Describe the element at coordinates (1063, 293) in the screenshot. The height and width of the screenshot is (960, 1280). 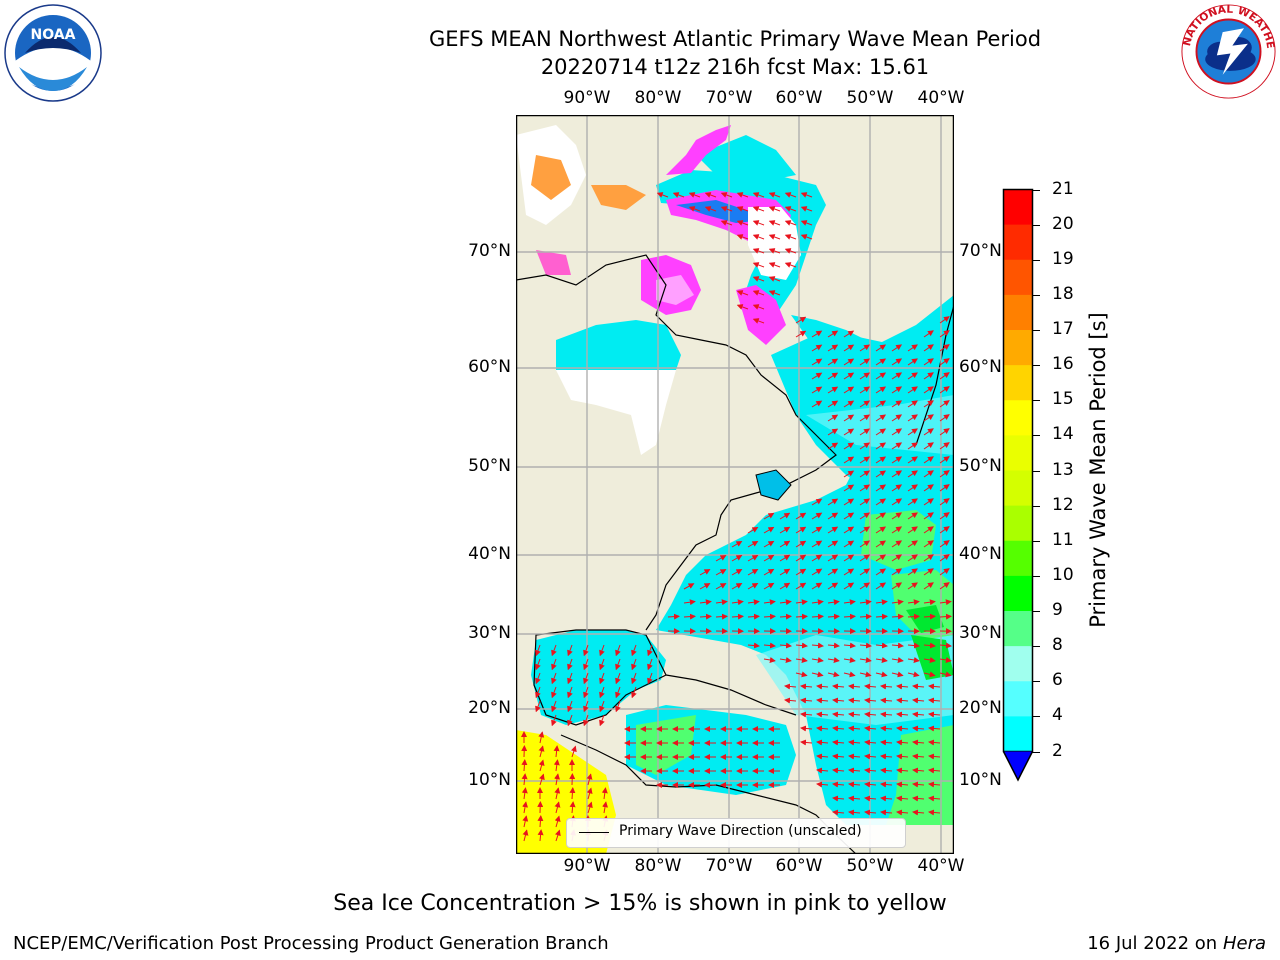
I see `colorbar-tick-label: 18` at that location.